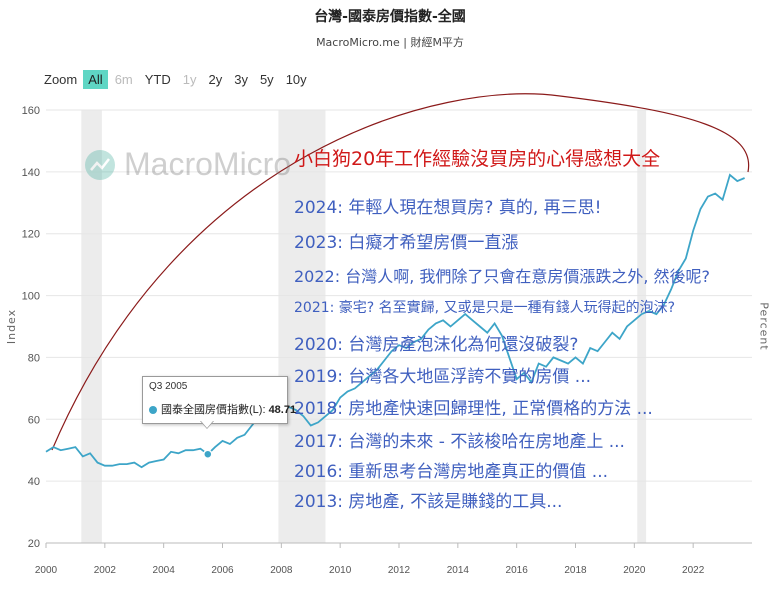 The height and width of the screenshot is (600, 780). I want to click on data-tooltip: Q3 2005 國泰全國房價指數(L): 48.71, so click(219, 400).